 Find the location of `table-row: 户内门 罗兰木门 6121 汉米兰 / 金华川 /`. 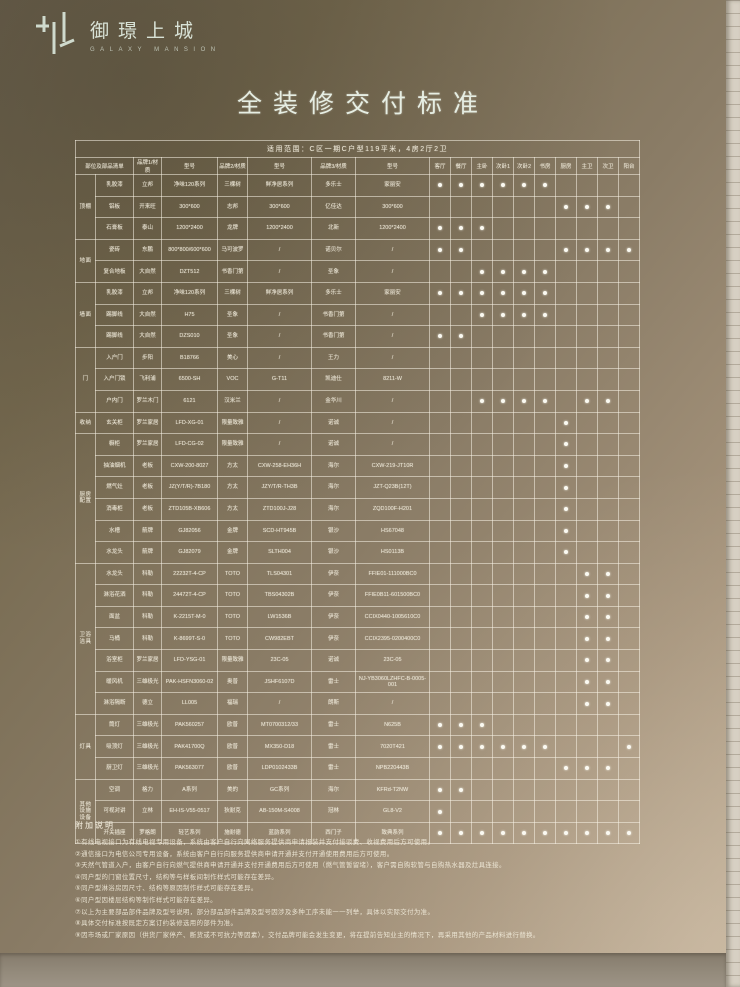

table-row: 户内门 罗兰木门 6121 汉米兰 / 金华川 / is located at coordinates (358, 401).